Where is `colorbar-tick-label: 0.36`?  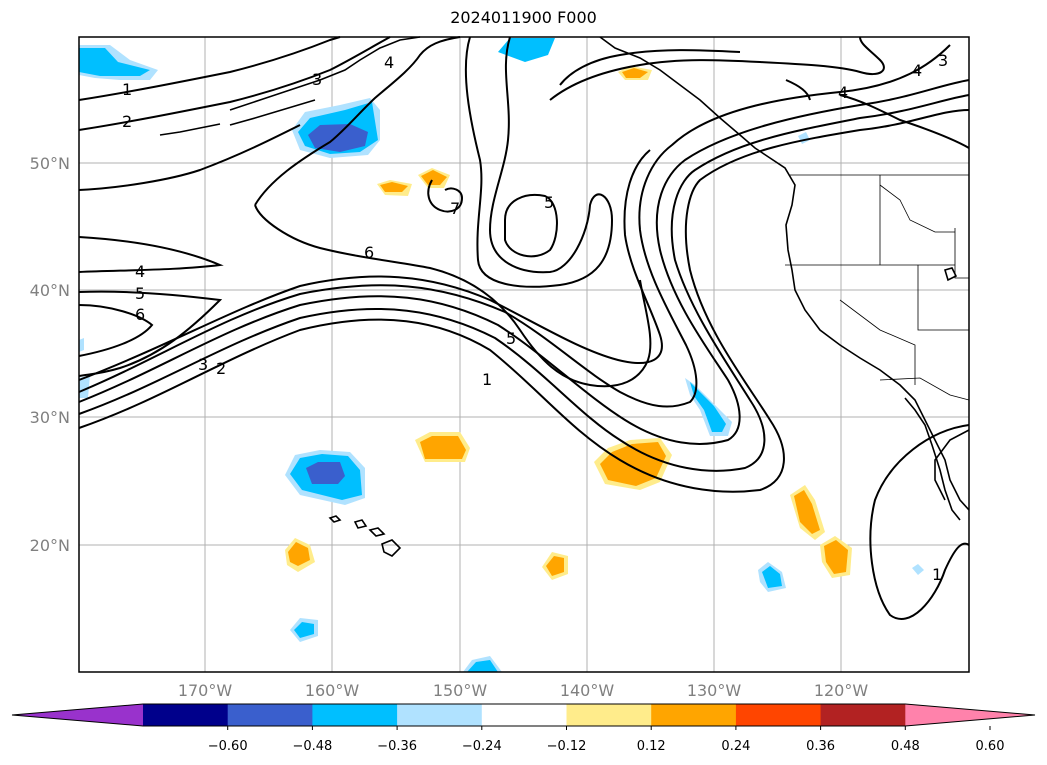 colorbar-tick-label: 0.36 is located at coordinates (820, 746).